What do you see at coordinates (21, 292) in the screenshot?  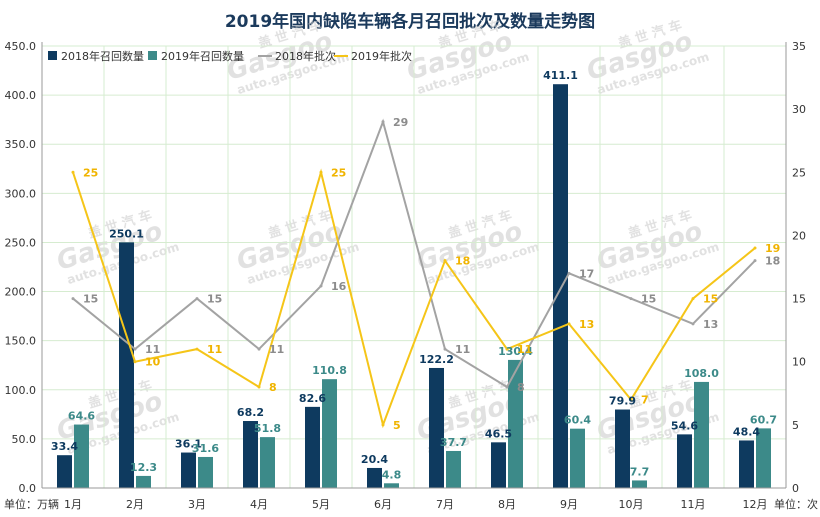 I see `left-y-tick-label: 200.0` at bounding box center [21, 292].